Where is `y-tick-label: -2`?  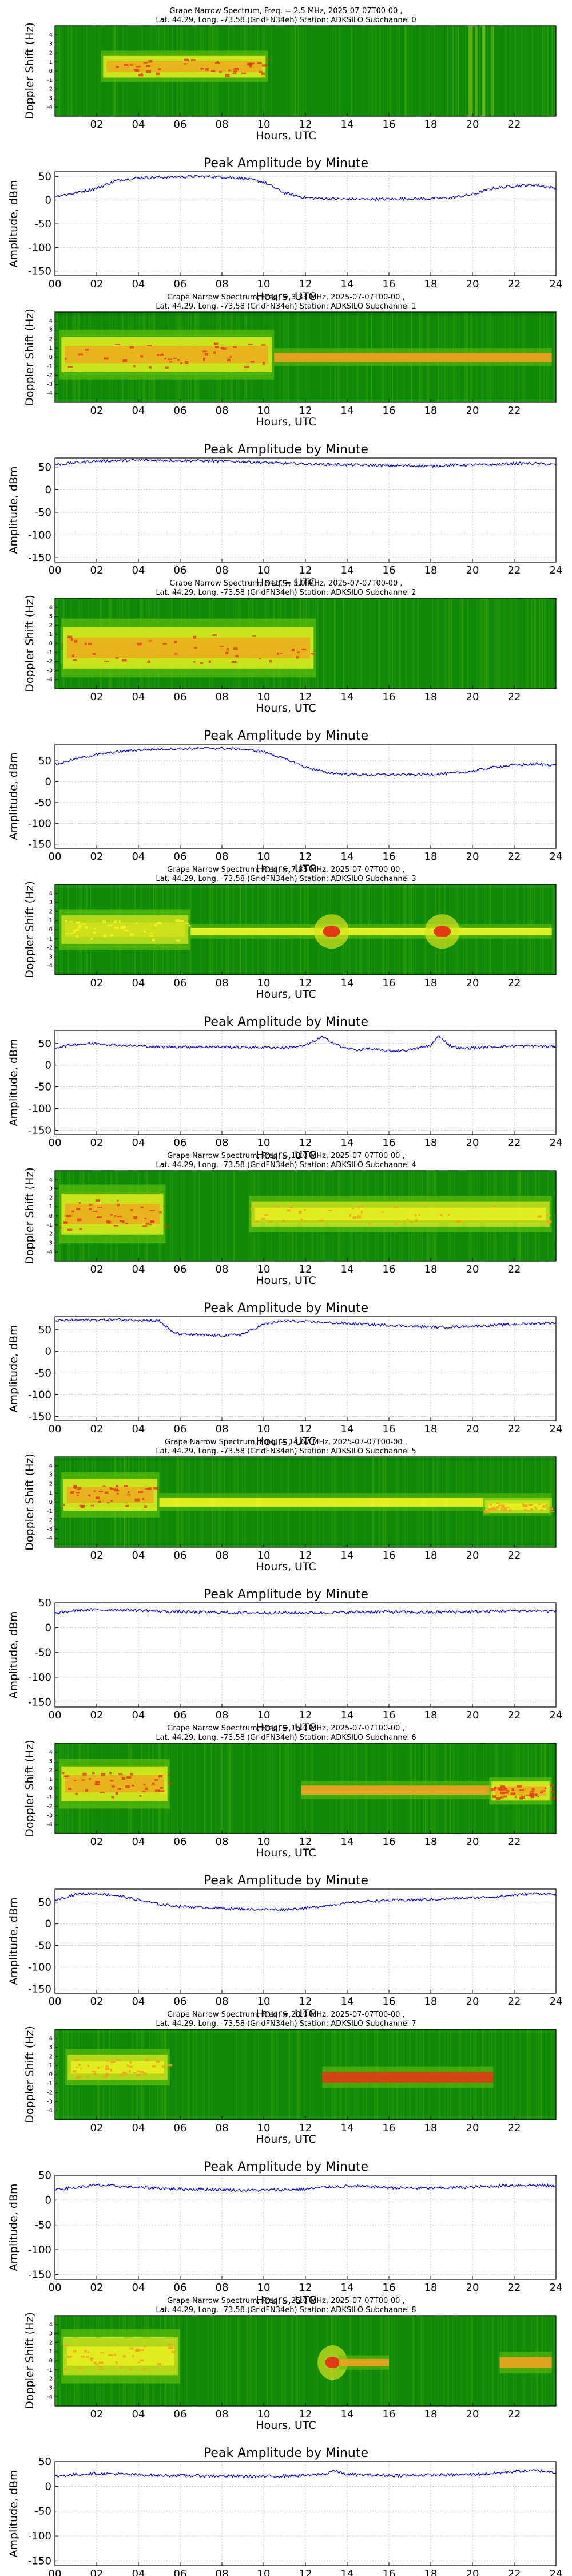 y-tick-label: -2 is located at coordinates (50, 2093).